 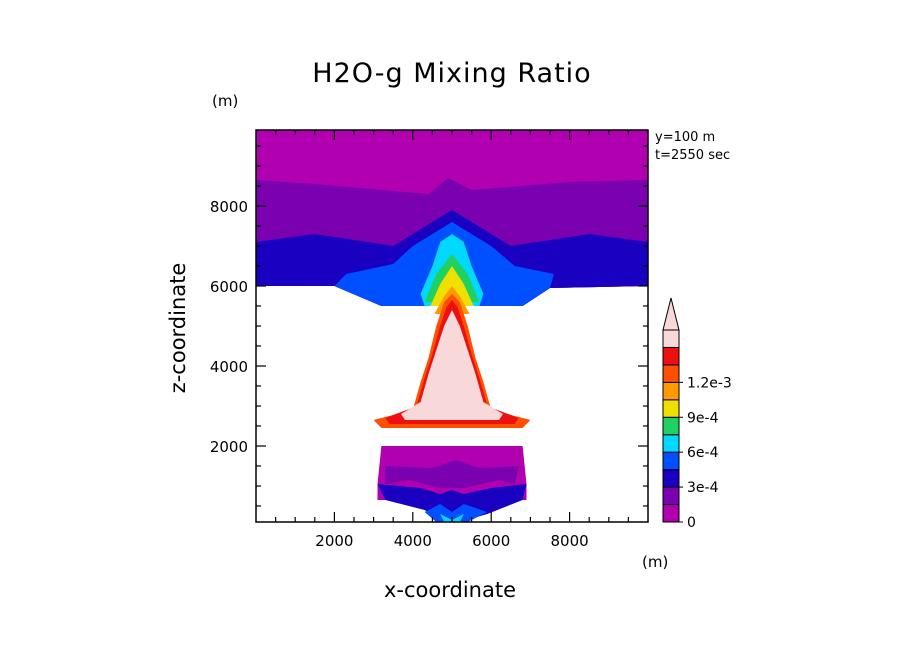 I want to click on y-axis-unit: (m), so click(x=225, y=101).